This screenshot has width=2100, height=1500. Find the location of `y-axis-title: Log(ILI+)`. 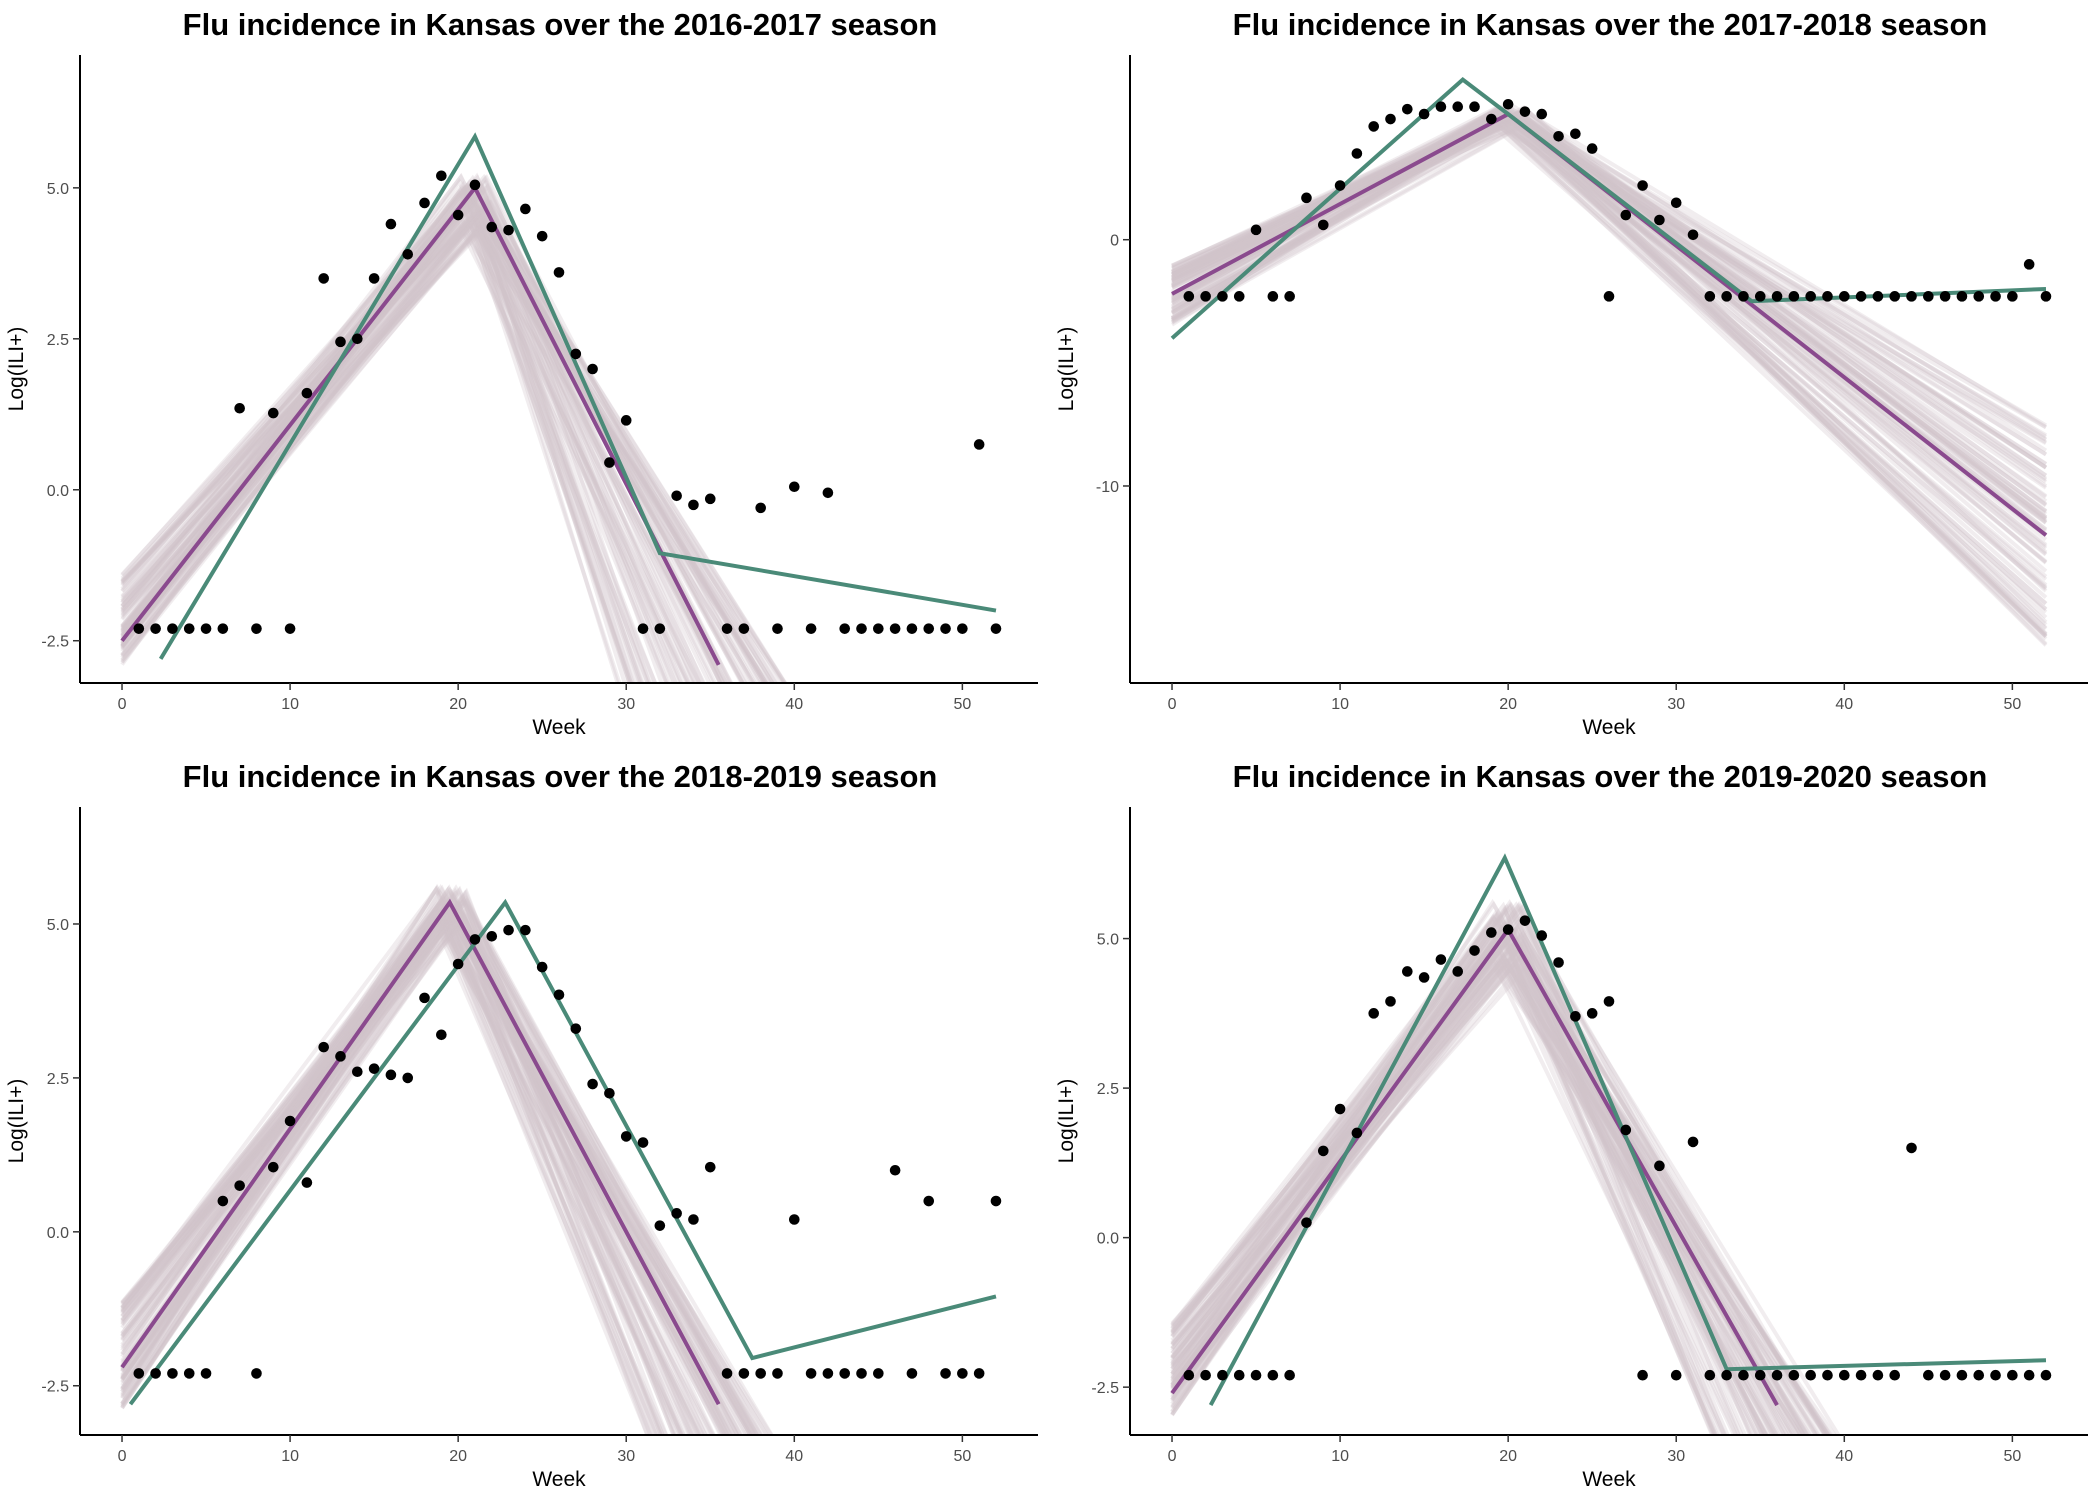

y-axis-title: Log(ILI+) is located at coordinates (1066, 369).